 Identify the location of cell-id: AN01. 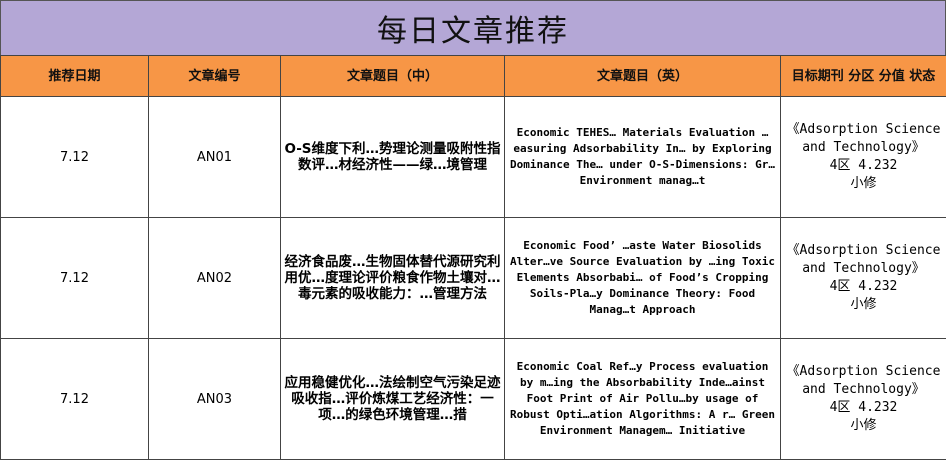
(214, 157).